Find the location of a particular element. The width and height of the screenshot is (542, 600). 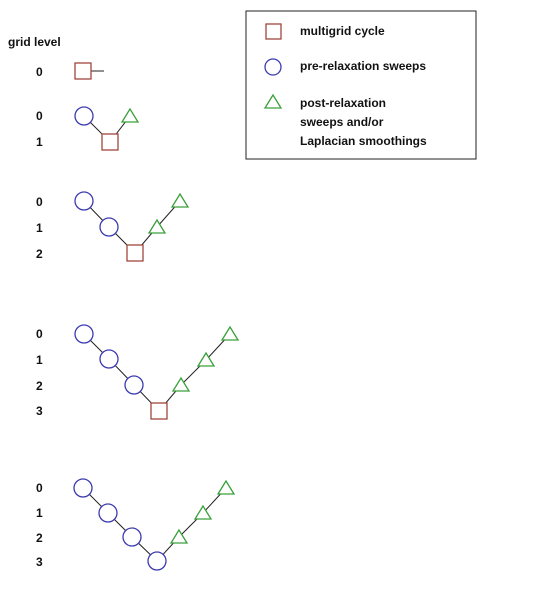

legend-post-line-1: post-relaxation is located at coordinates (343, 103).